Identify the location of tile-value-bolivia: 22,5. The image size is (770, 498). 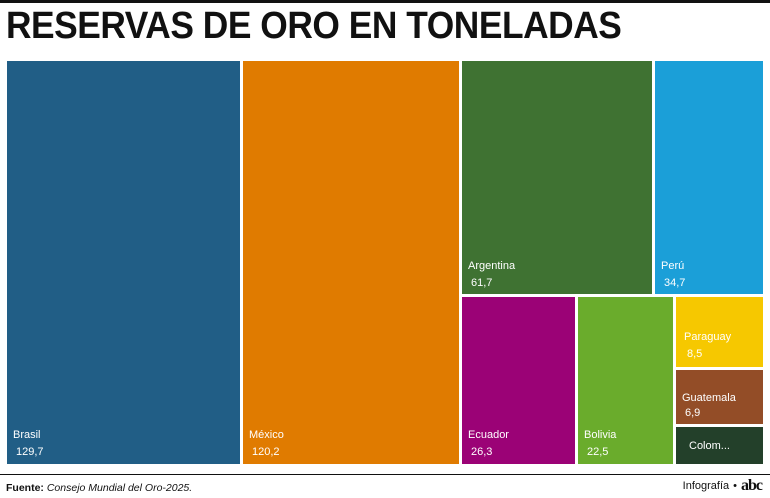
(597, 452).